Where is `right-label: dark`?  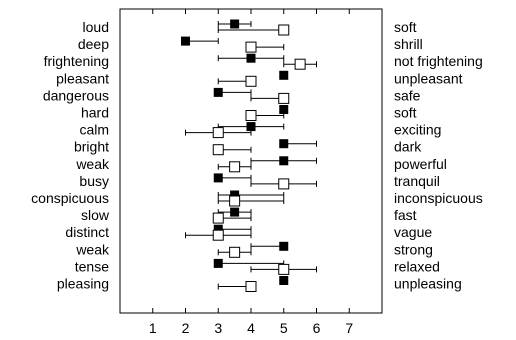
right-label: dark is located at coordinates (408, 147).